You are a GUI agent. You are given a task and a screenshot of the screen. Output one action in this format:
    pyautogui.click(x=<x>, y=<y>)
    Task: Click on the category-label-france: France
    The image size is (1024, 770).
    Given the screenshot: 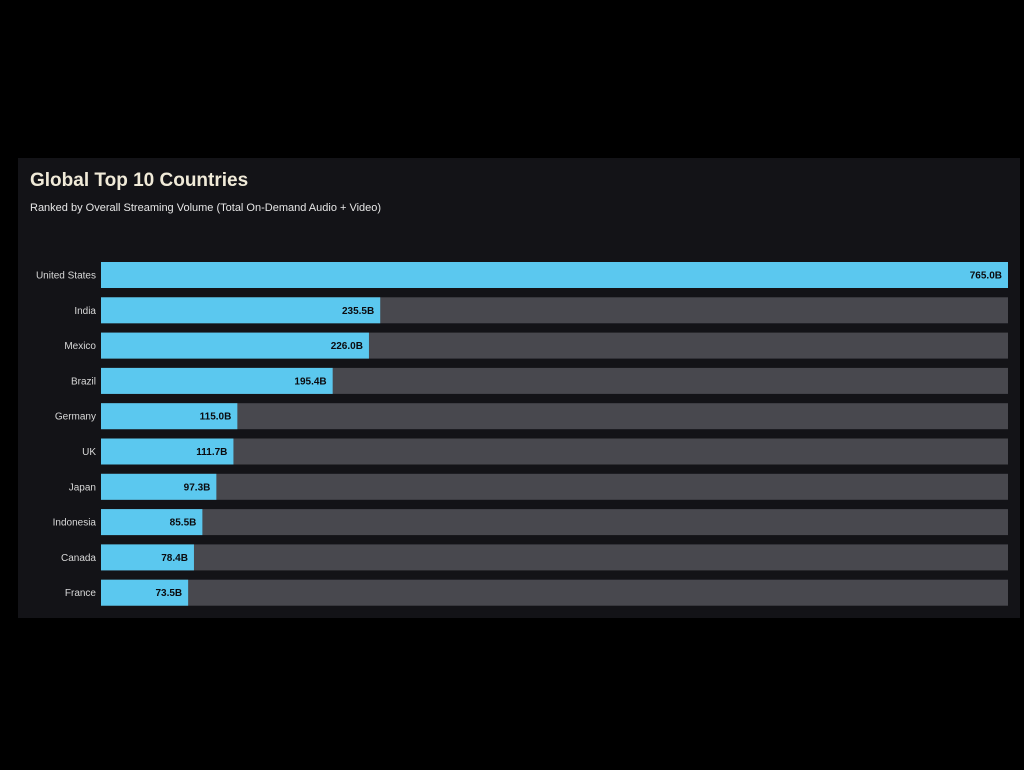 What is the action you would take?
    pyautogui.click(x=81, y=593)
    